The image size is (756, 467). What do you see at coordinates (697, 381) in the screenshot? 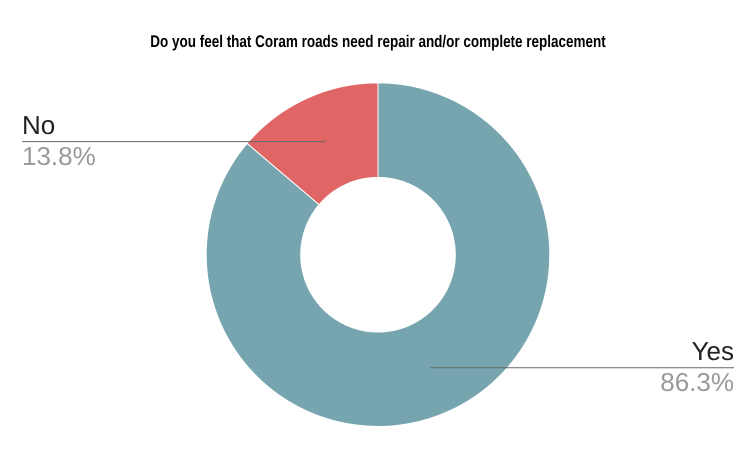
I see `data-label: 86.3%` at bounding box center [697, 381].